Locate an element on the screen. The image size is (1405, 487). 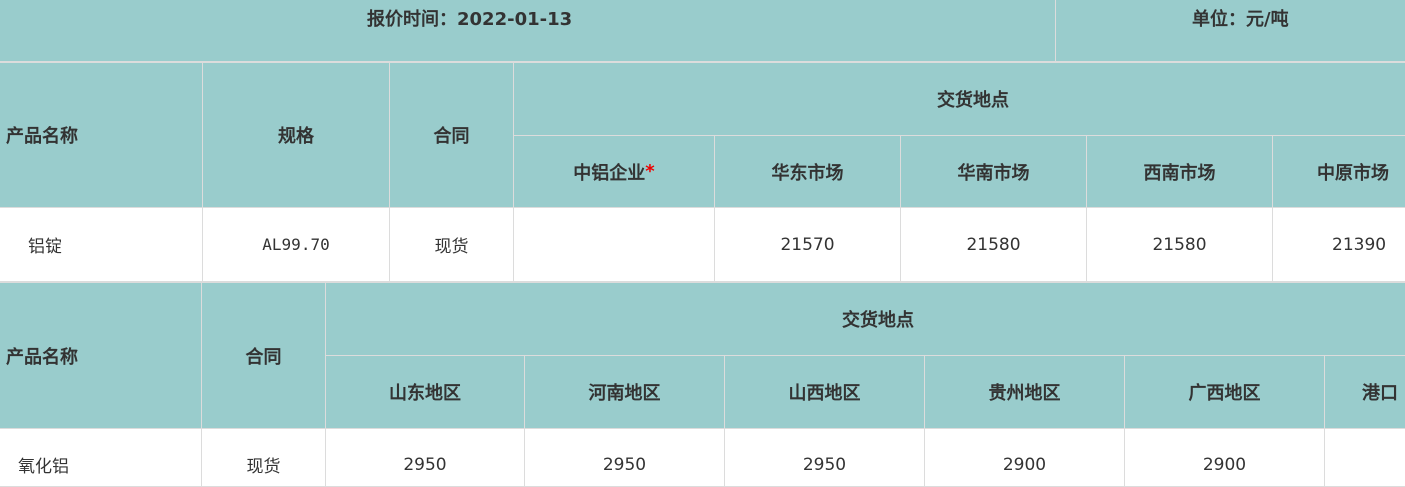
t2-loc-3: 贵州地区 is located at coordinates (1025, 392).